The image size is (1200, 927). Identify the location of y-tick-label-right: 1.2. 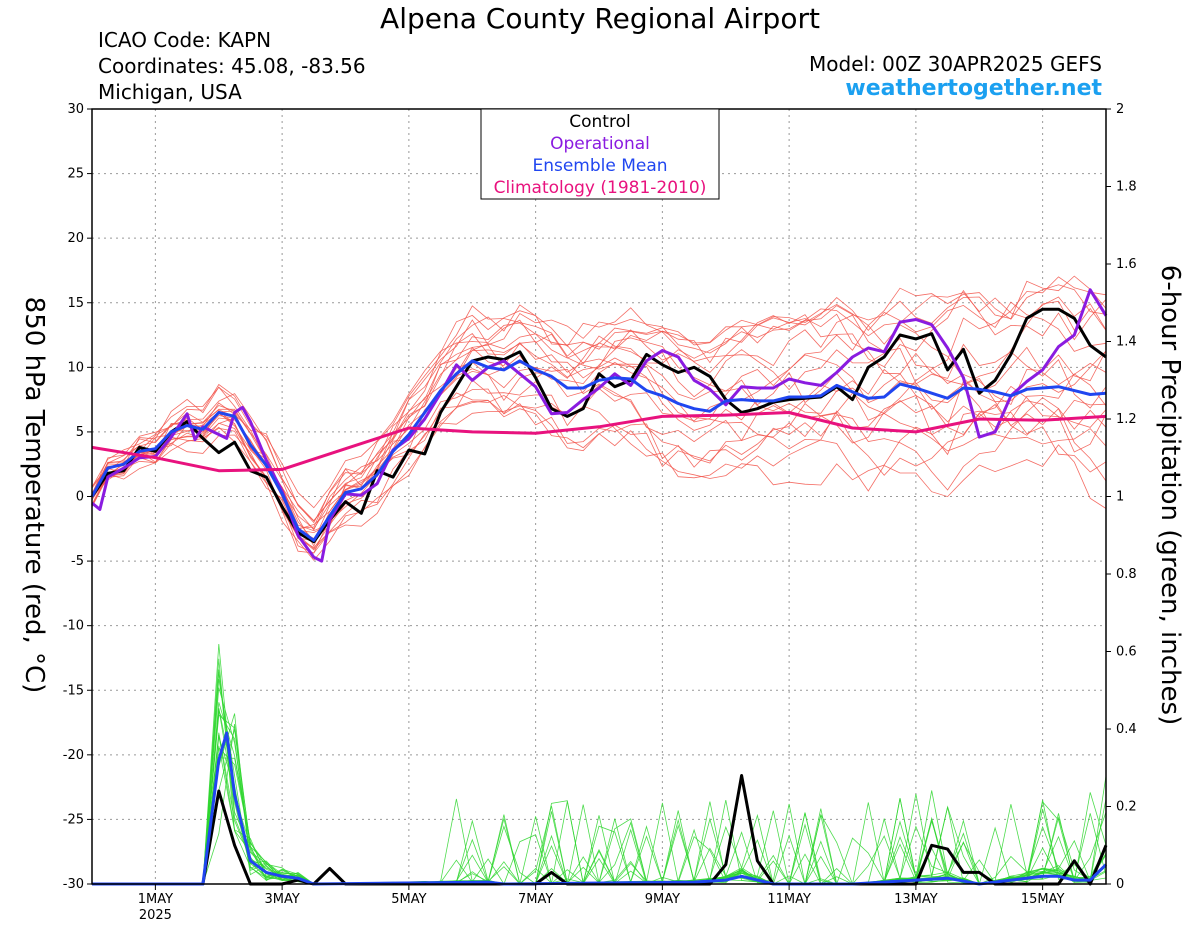
(1126, 419).